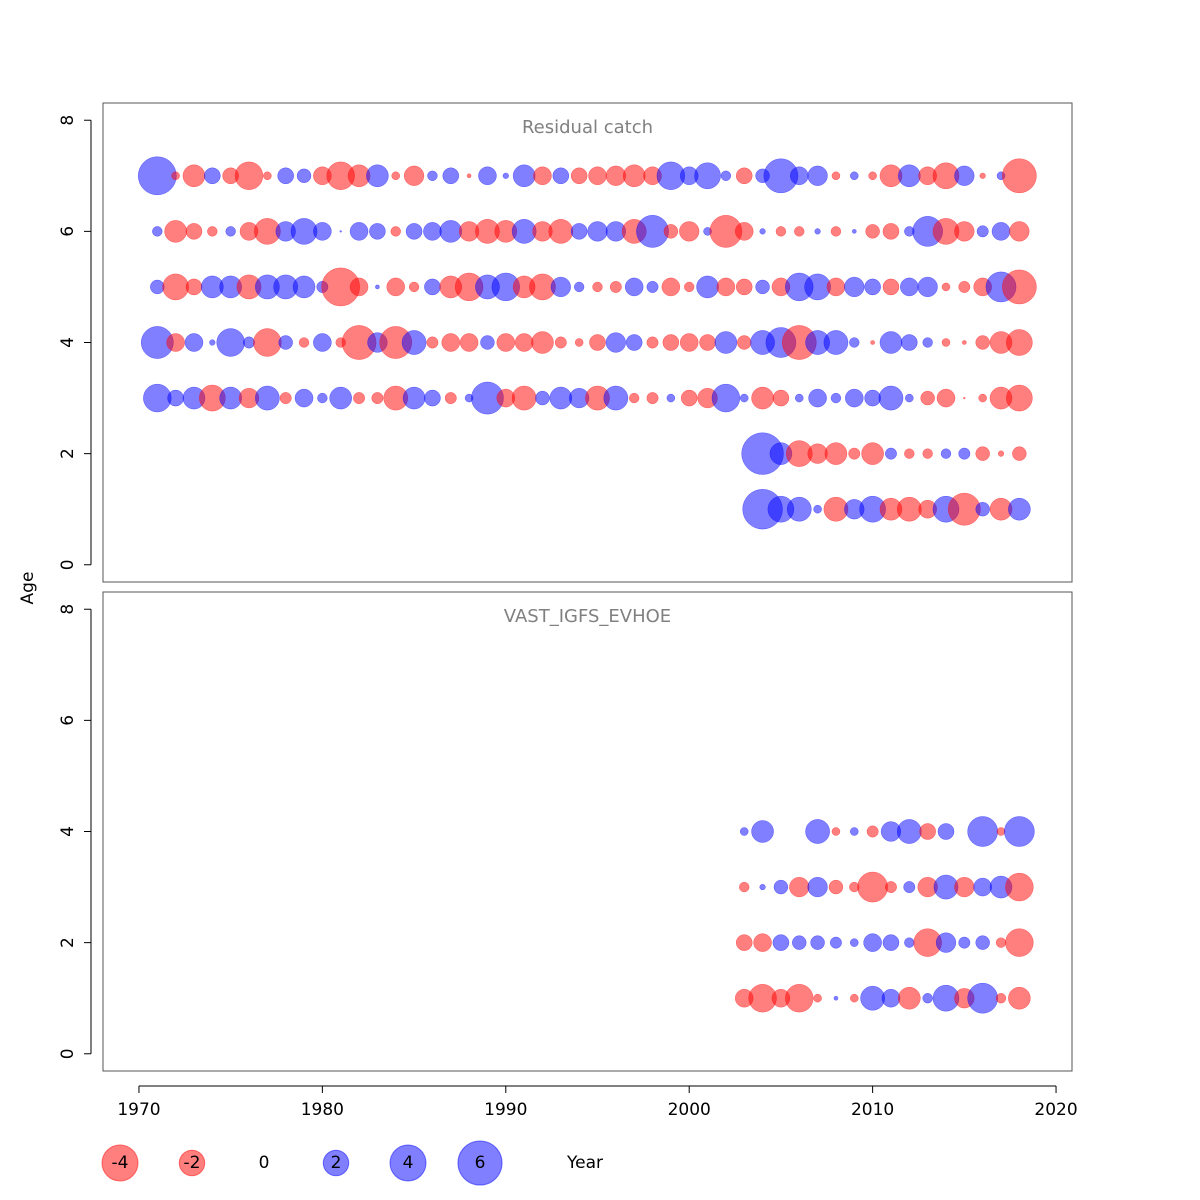 The height and width of the screenshot is (1200, 1200). What do you see at coordinates (120, 1163) in the screenshot?
I see `legend-label: -4` at bounding box center [120, 1163].